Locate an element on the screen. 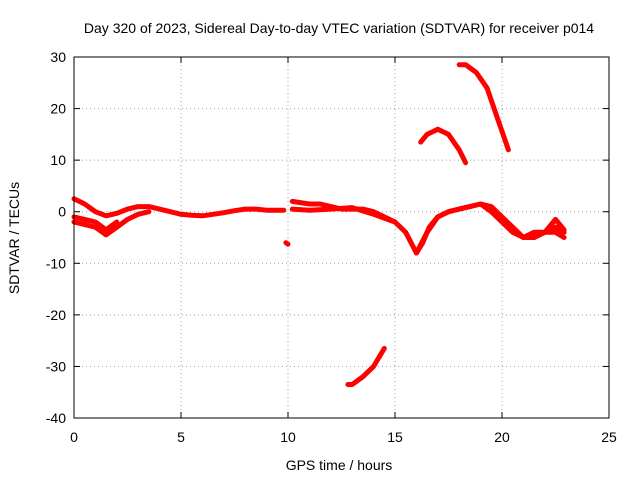  y-axis-label: SDTVAR / TECUs is located at coordinates (14, 238).